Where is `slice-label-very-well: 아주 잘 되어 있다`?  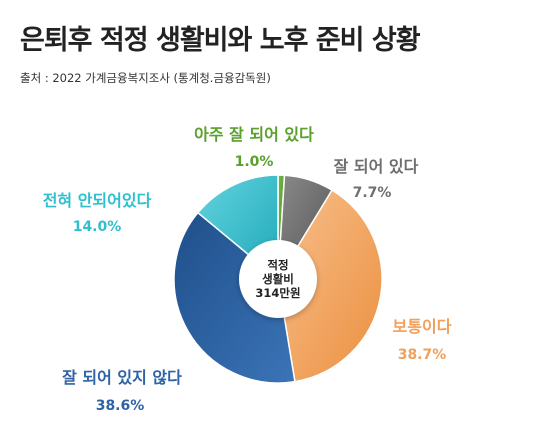 slice-label-very-well: 아주 잘 되어 있다 is located at coordinates (254, 134).